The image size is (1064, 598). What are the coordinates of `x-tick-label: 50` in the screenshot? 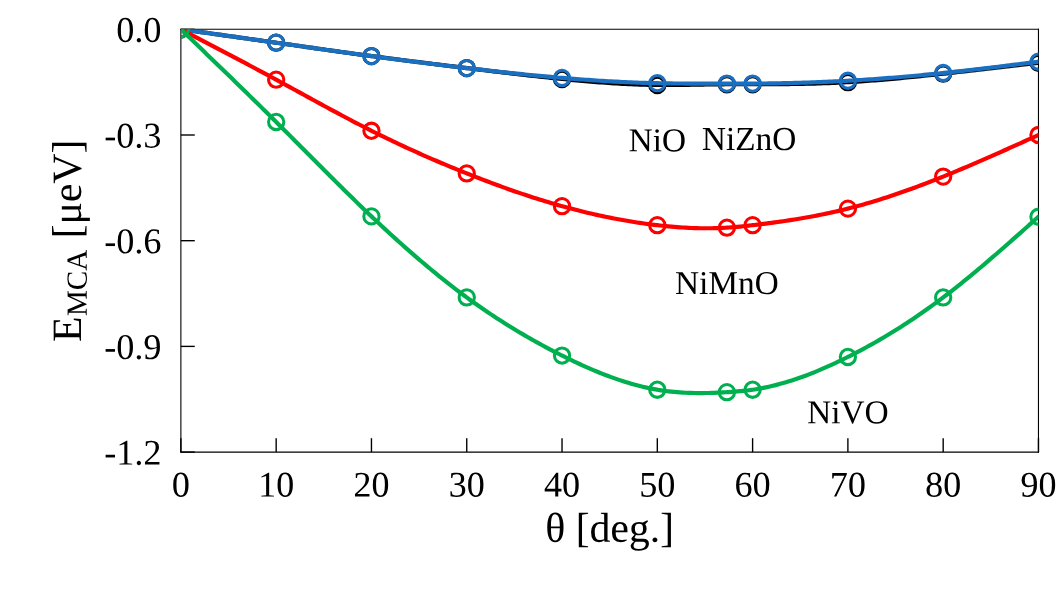 It's located at (657, 484).